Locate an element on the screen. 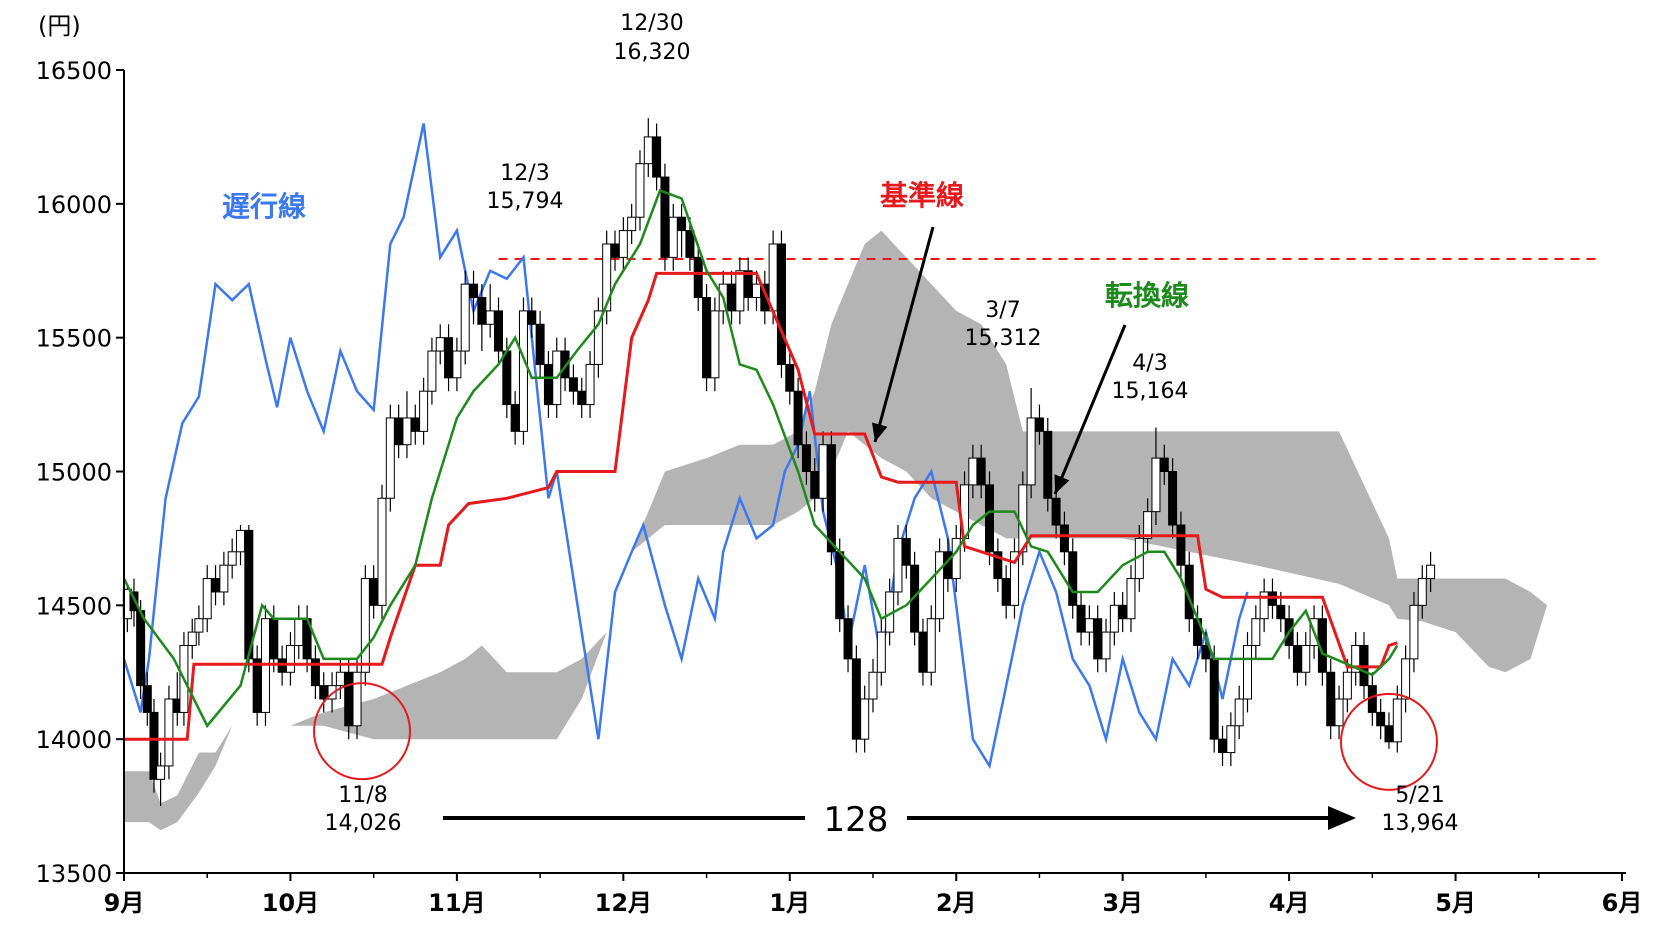  x-tick-label: 1月 is located at coordinates (789, 903).